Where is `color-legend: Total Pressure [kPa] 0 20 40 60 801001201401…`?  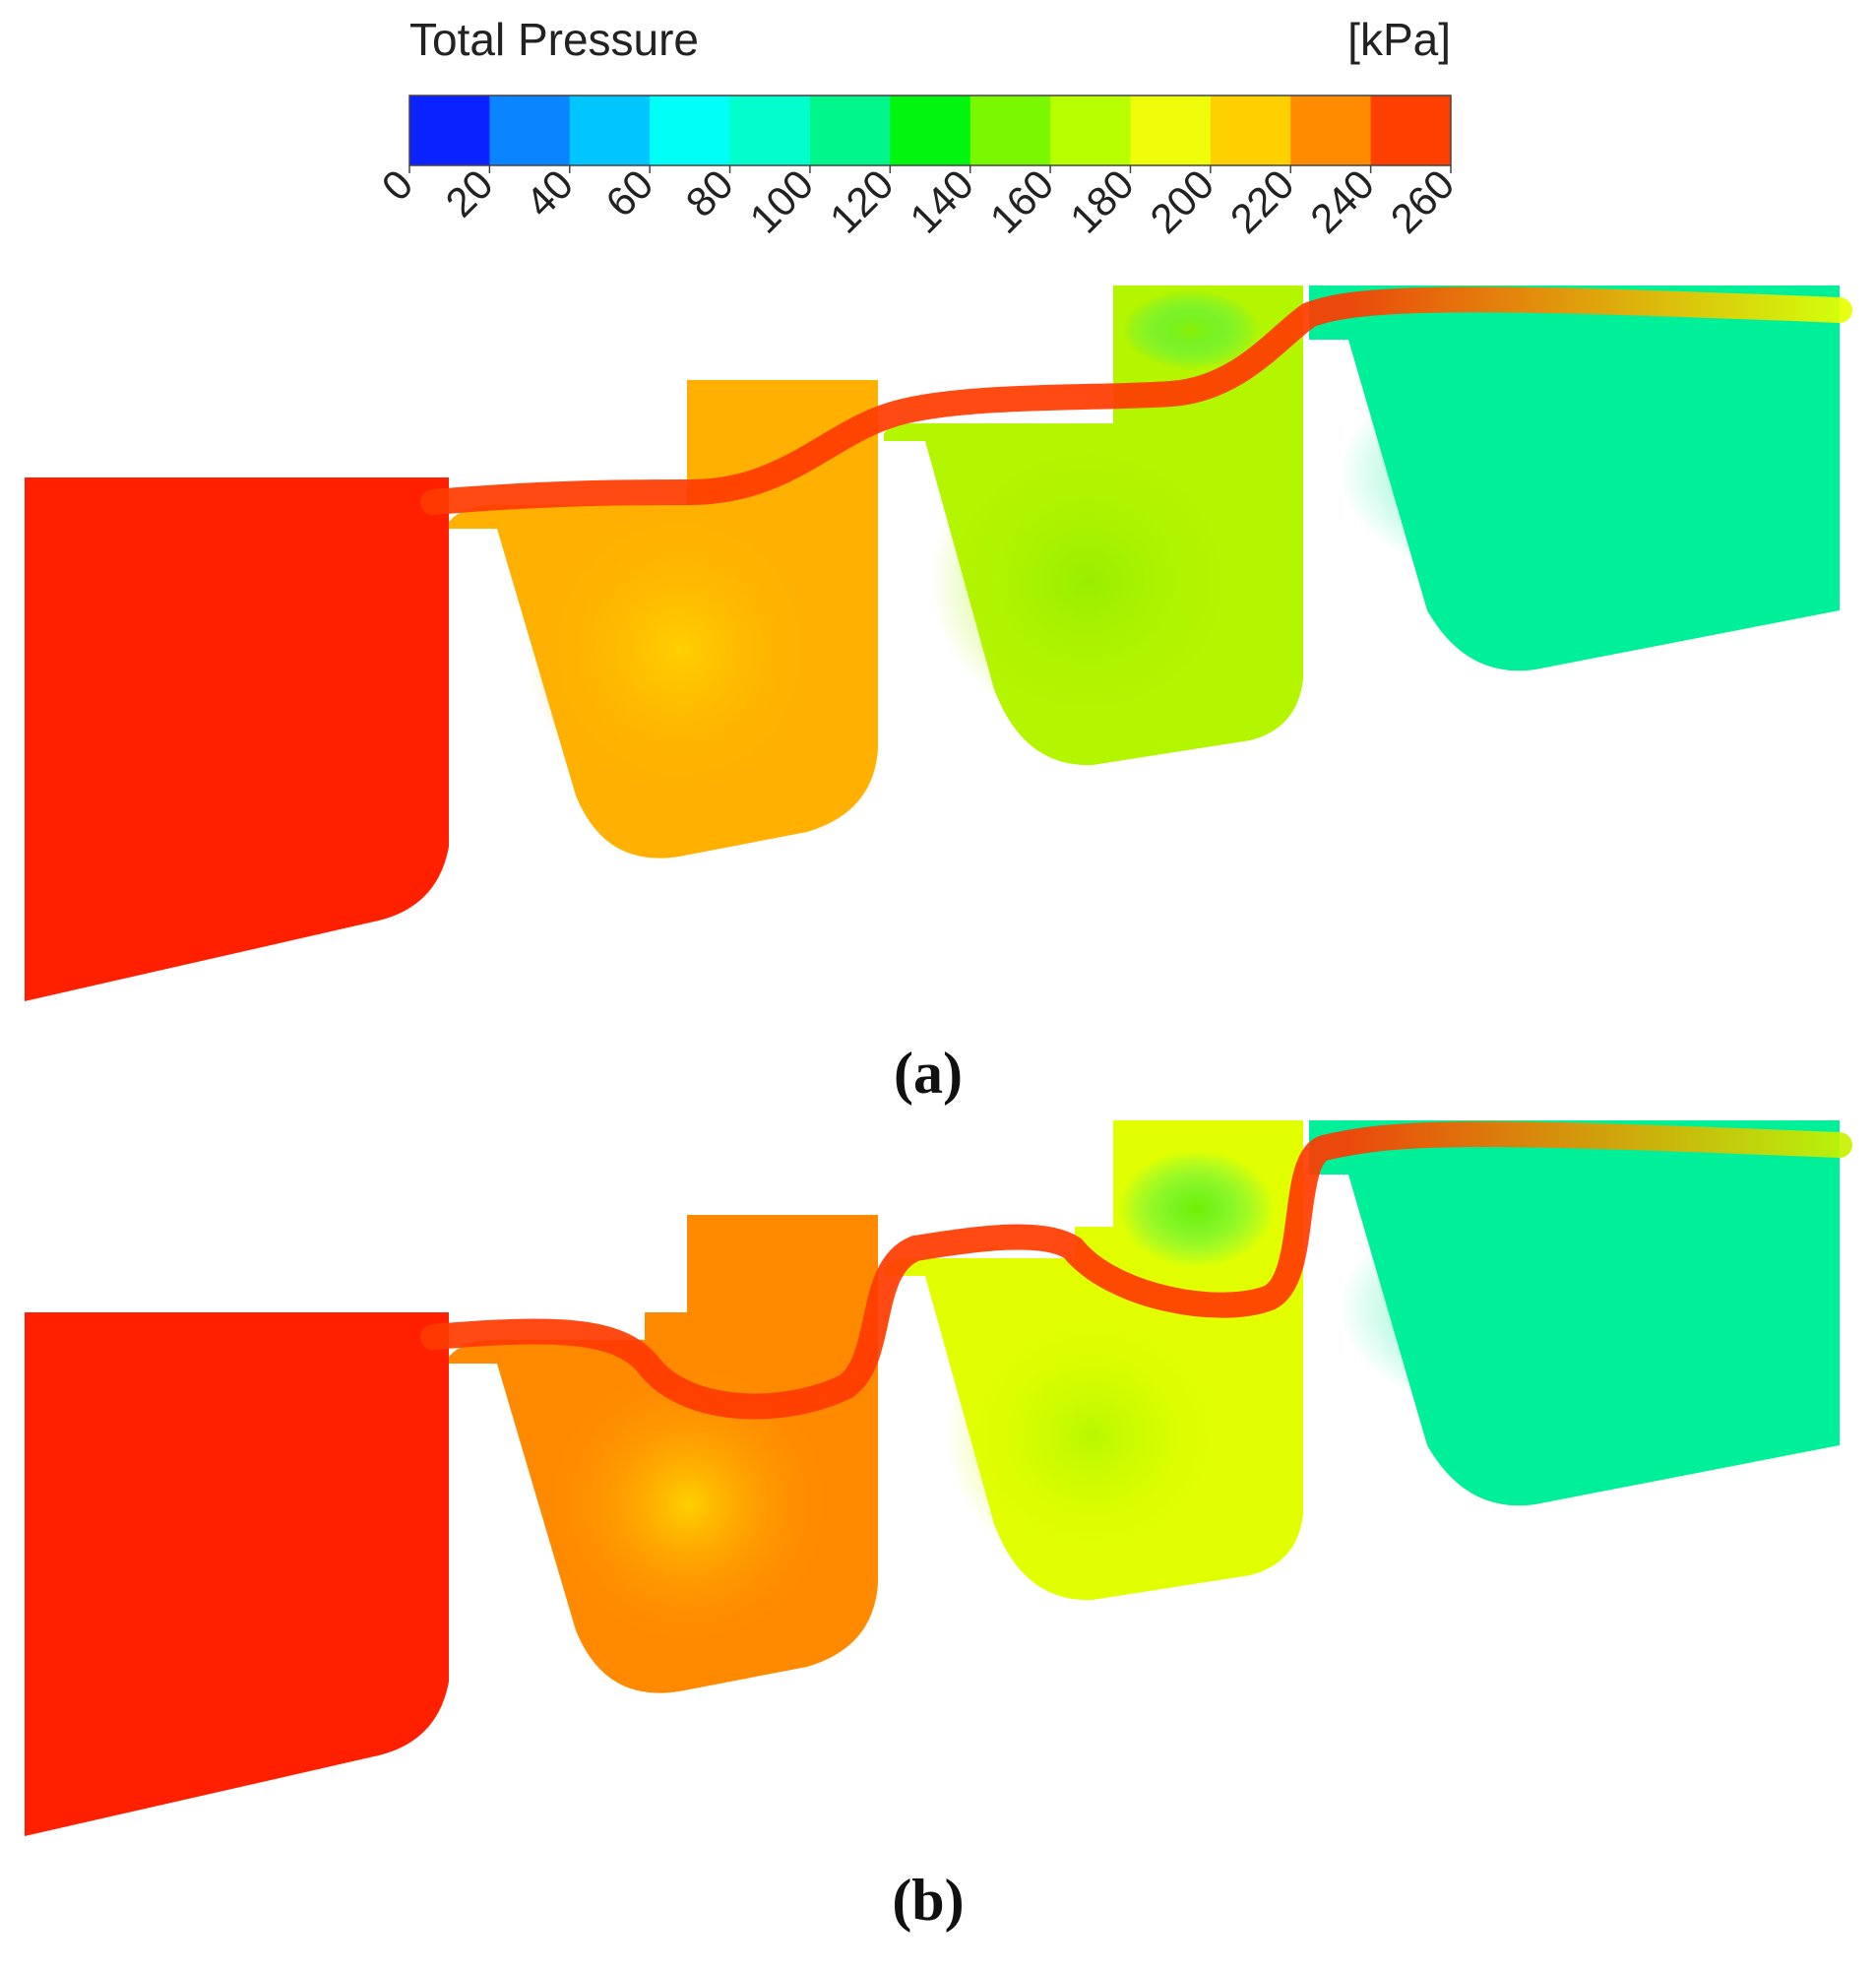 color-legend: Total Pressure [kPa] 0 20 40 60 801001201401… is located at coordinates (918, 128).